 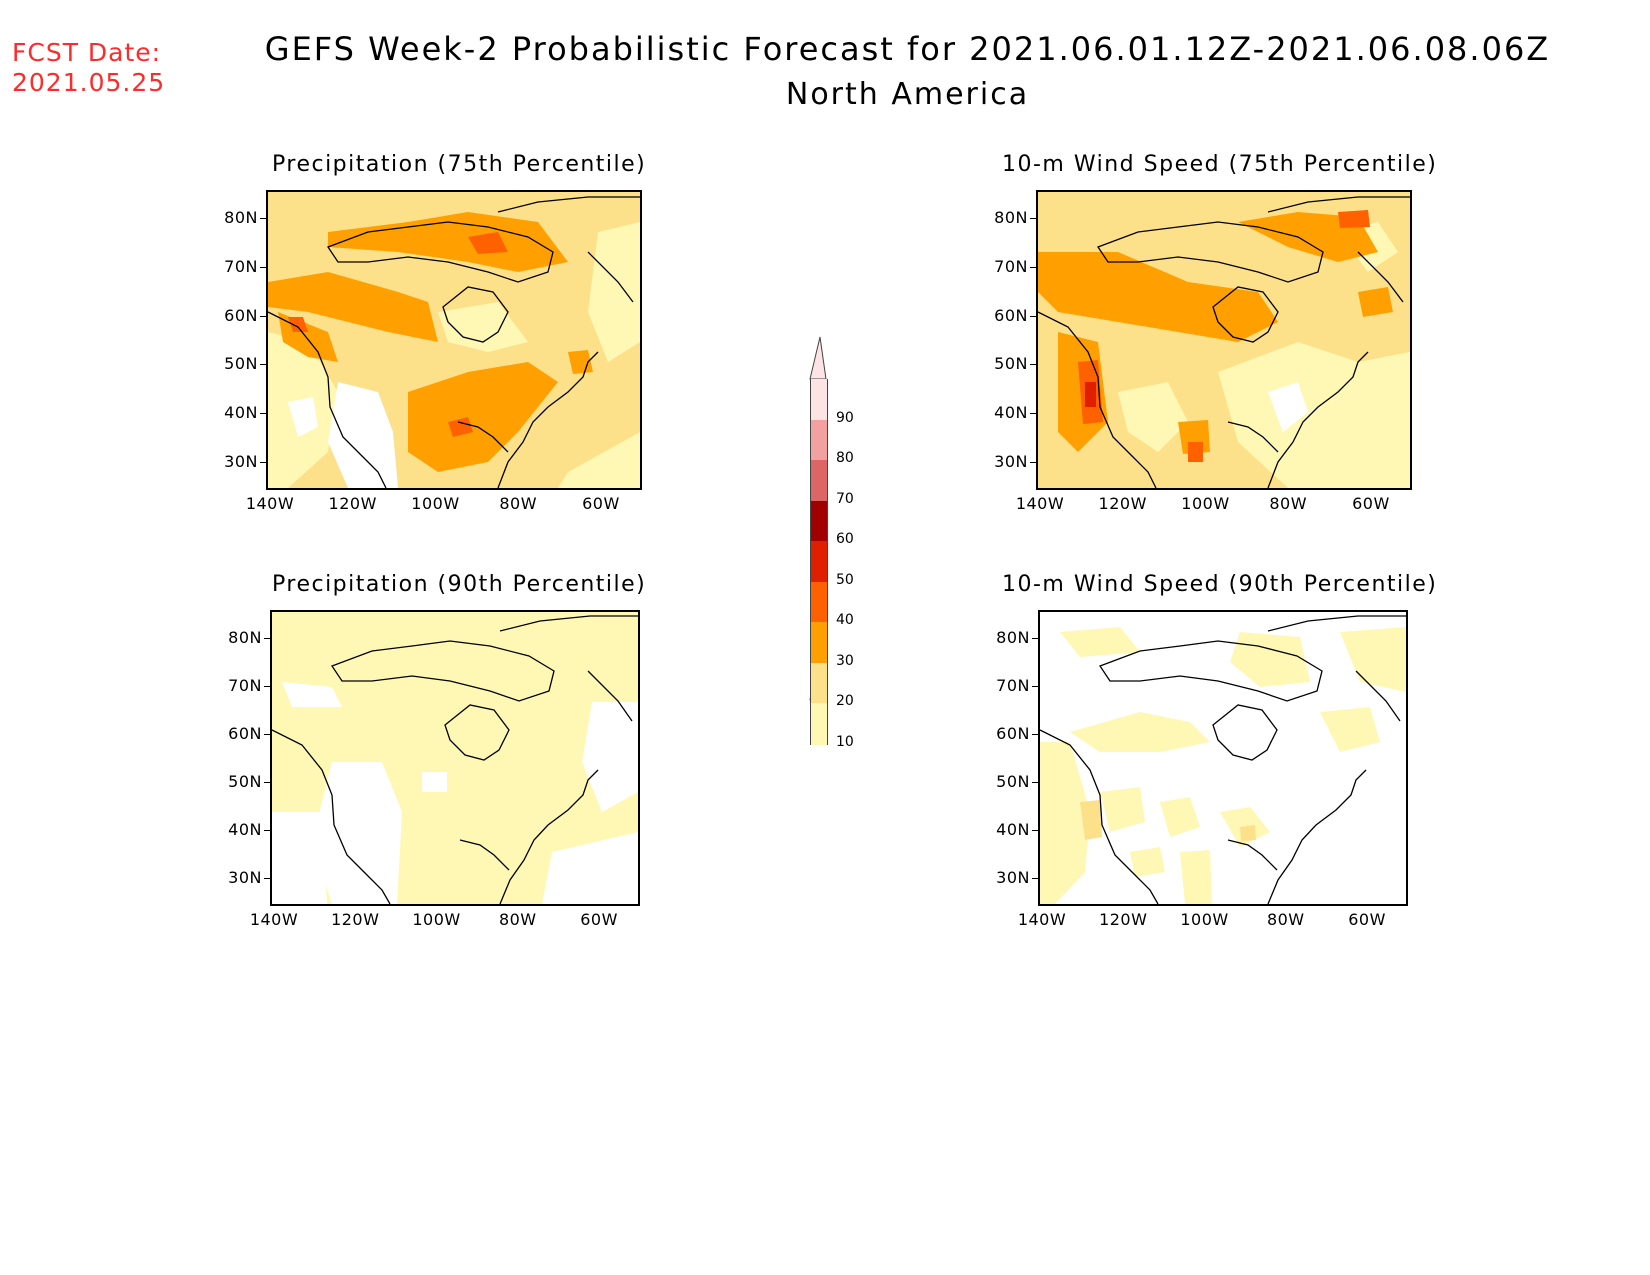 I want to click on lat-tickmark-wind90-40N, so click(x=1036, y=830).